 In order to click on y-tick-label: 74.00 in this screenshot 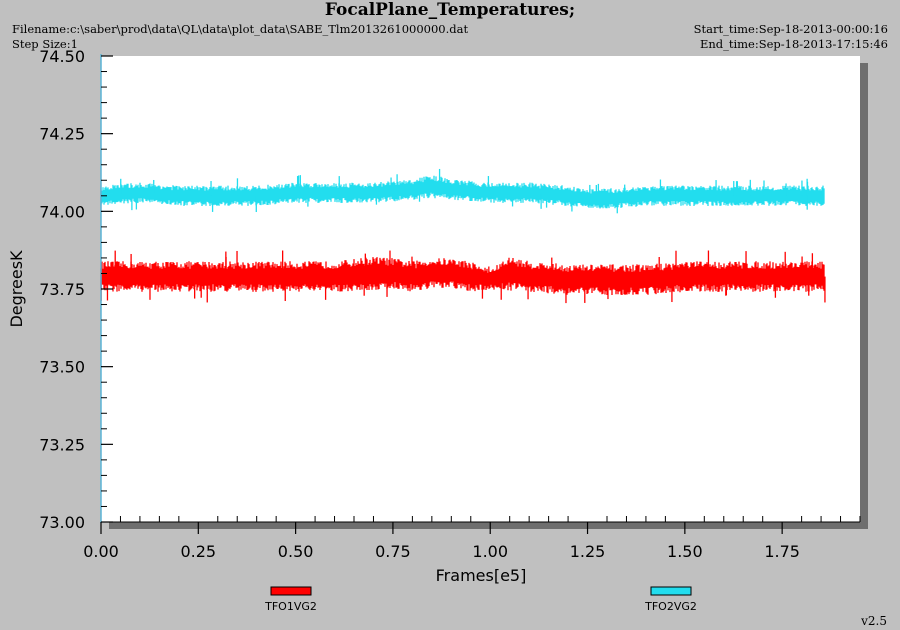, I will do `click(62, 211)`.